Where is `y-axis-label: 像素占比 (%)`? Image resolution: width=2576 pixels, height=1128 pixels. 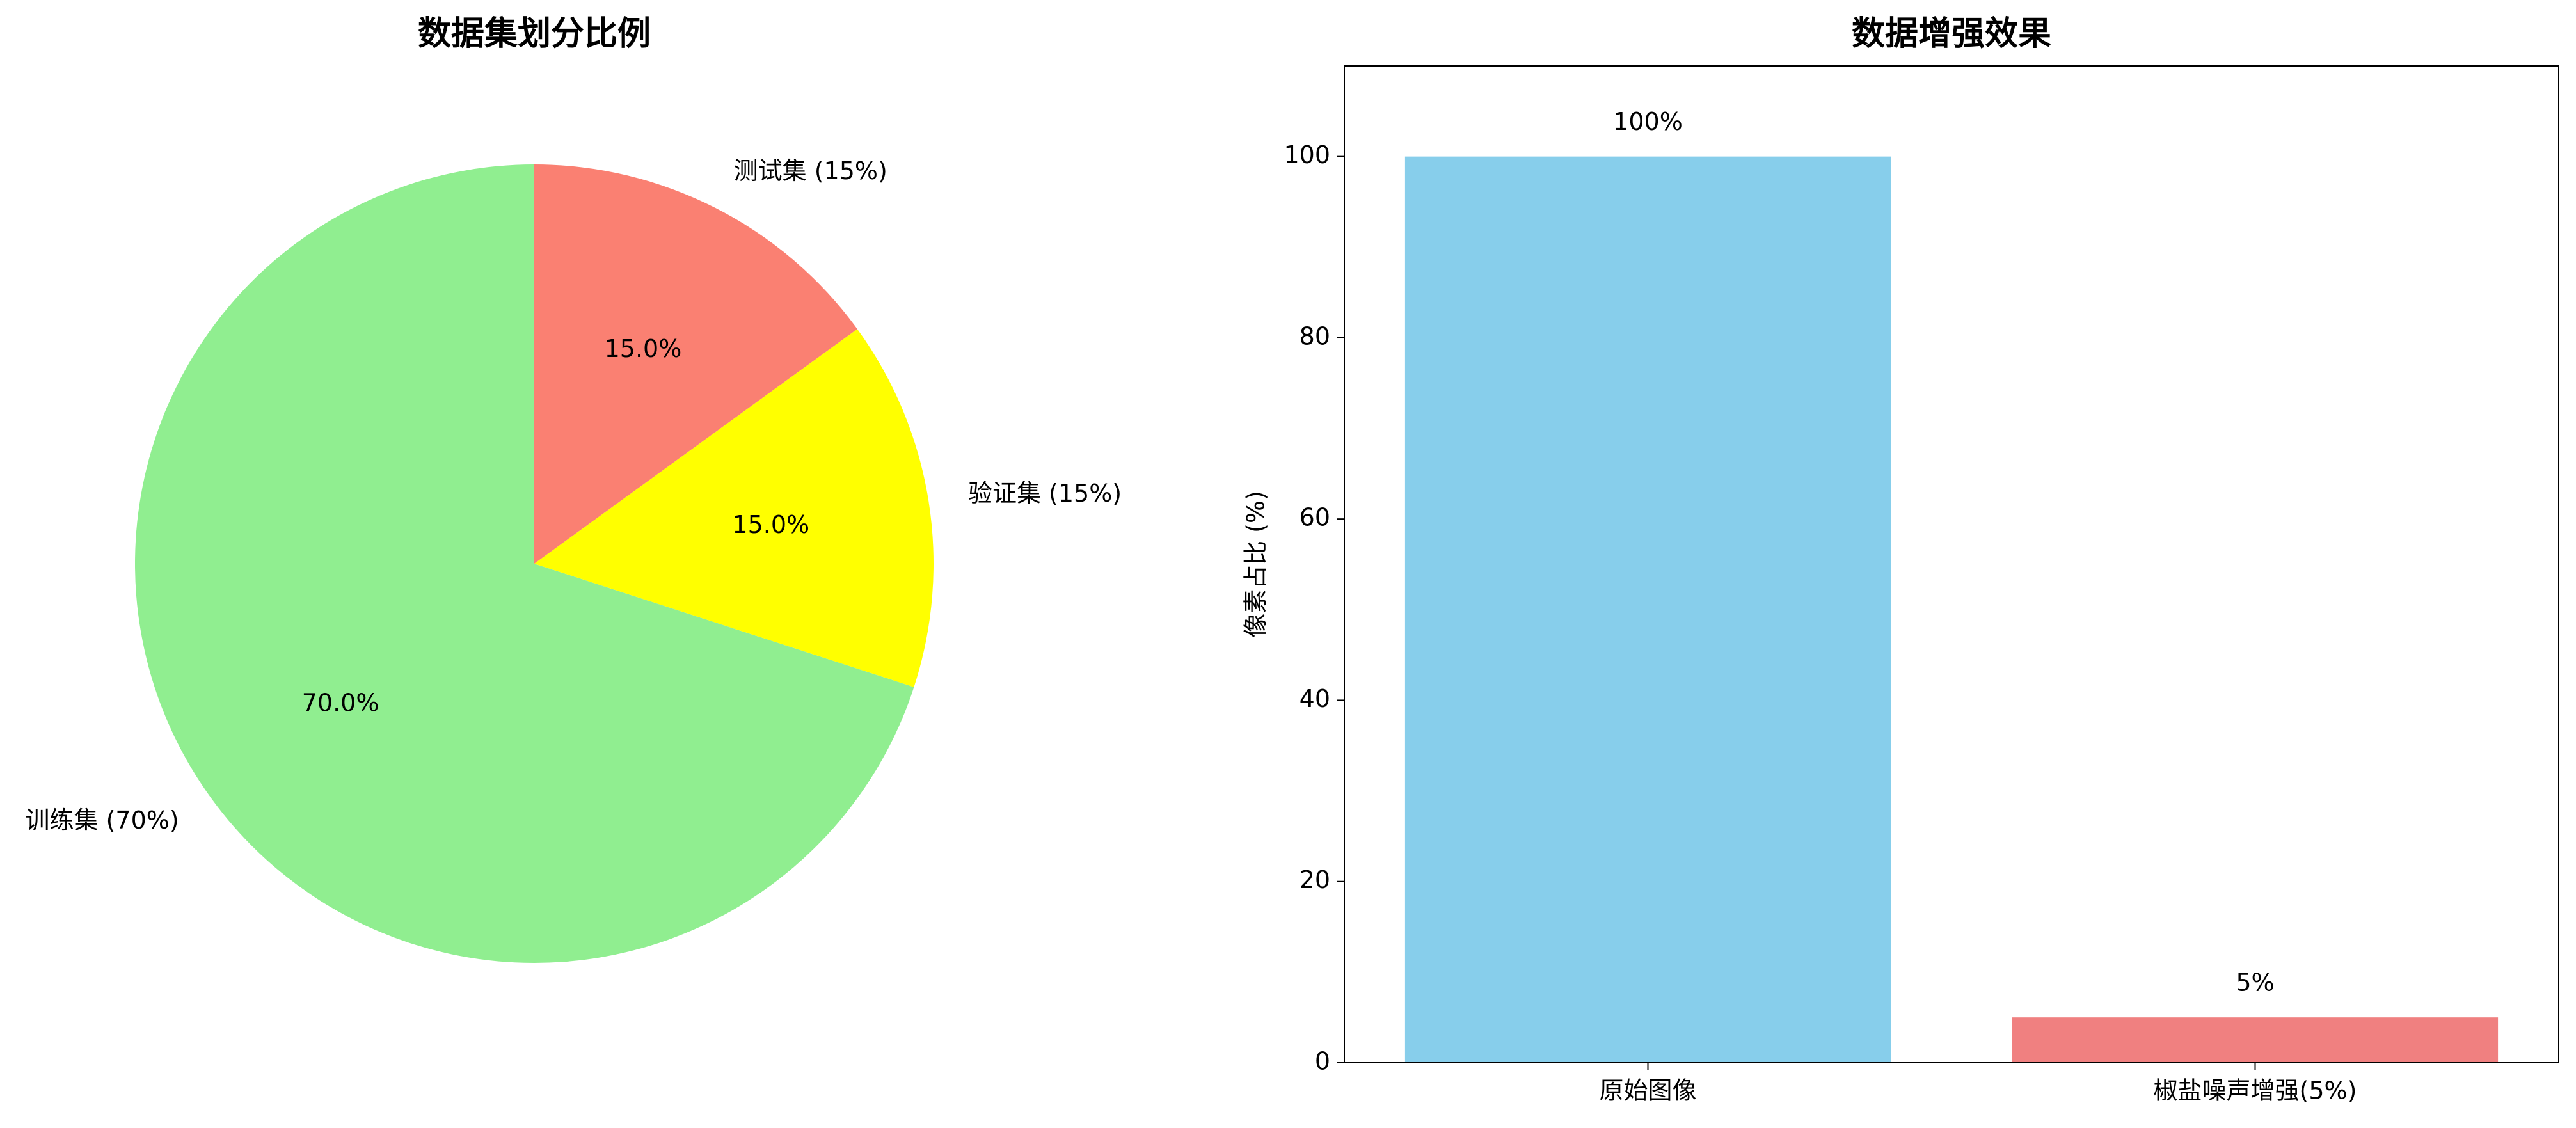 y-axis-label: 像素占比 (%) is located at coordinates (1256, 564).